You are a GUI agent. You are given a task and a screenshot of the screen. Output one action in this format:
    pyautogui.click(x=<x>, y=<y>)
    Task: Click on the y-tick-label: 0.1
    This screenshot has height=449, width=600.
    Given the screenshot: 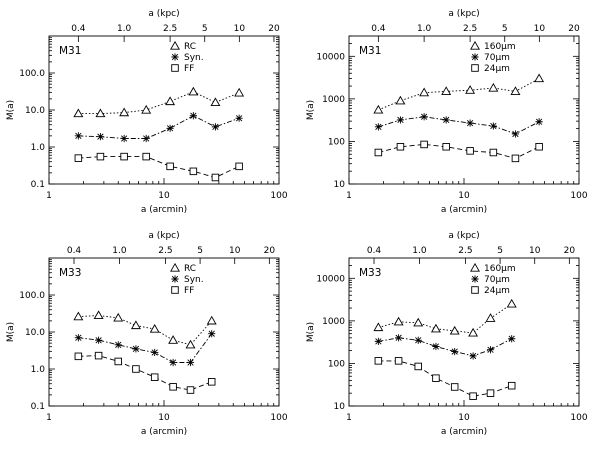 What is the action you would take?
    pyautogui.click(x=38, y=185)
    